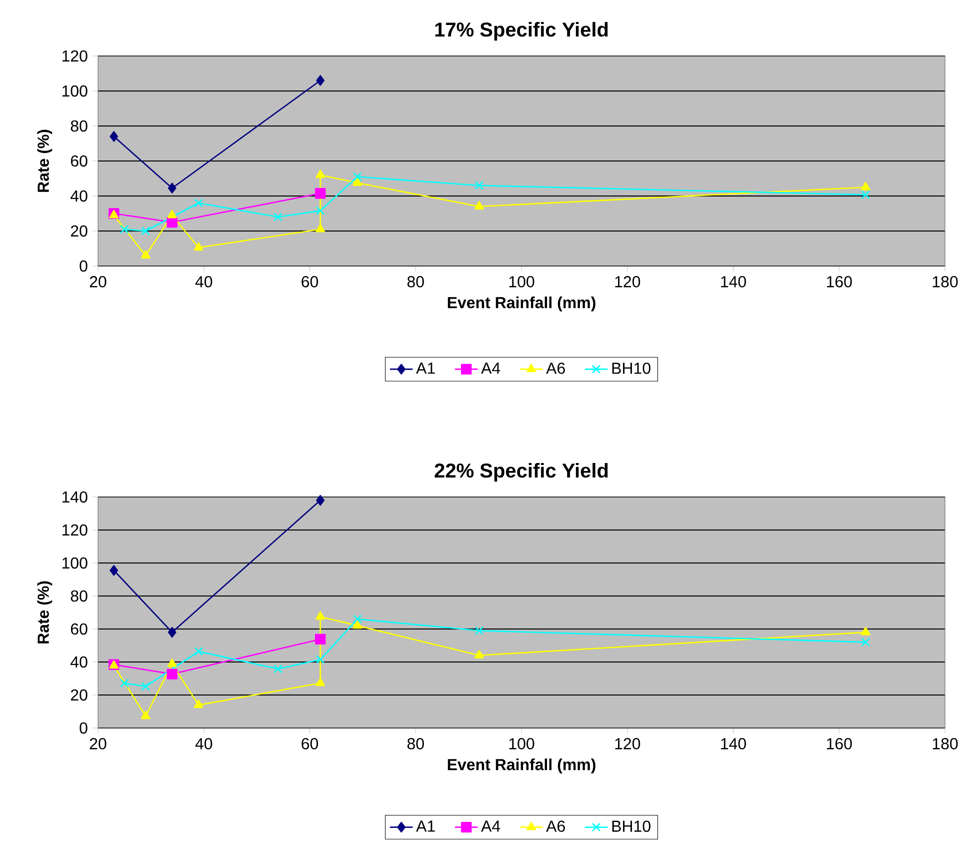  Describe the element at coordinates (521, 472) in the screenshot. I see `chart-title: 22% Specific Yield` at that location.